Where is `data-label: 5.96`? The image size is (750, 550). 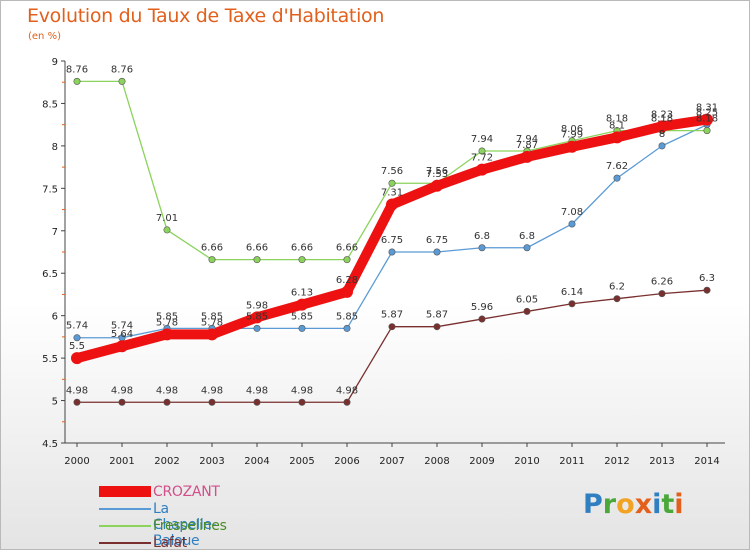 data-label: 5.96 is located at coordinates (482, 307).